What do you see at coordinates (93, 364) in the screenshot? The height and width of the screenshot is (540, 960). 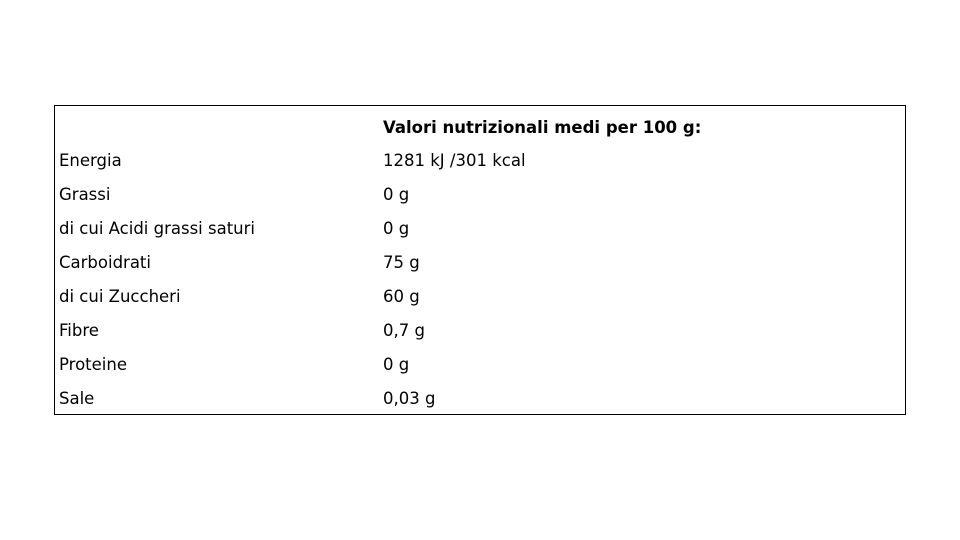 I see `nutrient-name: Proteine` at bounding box center [93, 364].